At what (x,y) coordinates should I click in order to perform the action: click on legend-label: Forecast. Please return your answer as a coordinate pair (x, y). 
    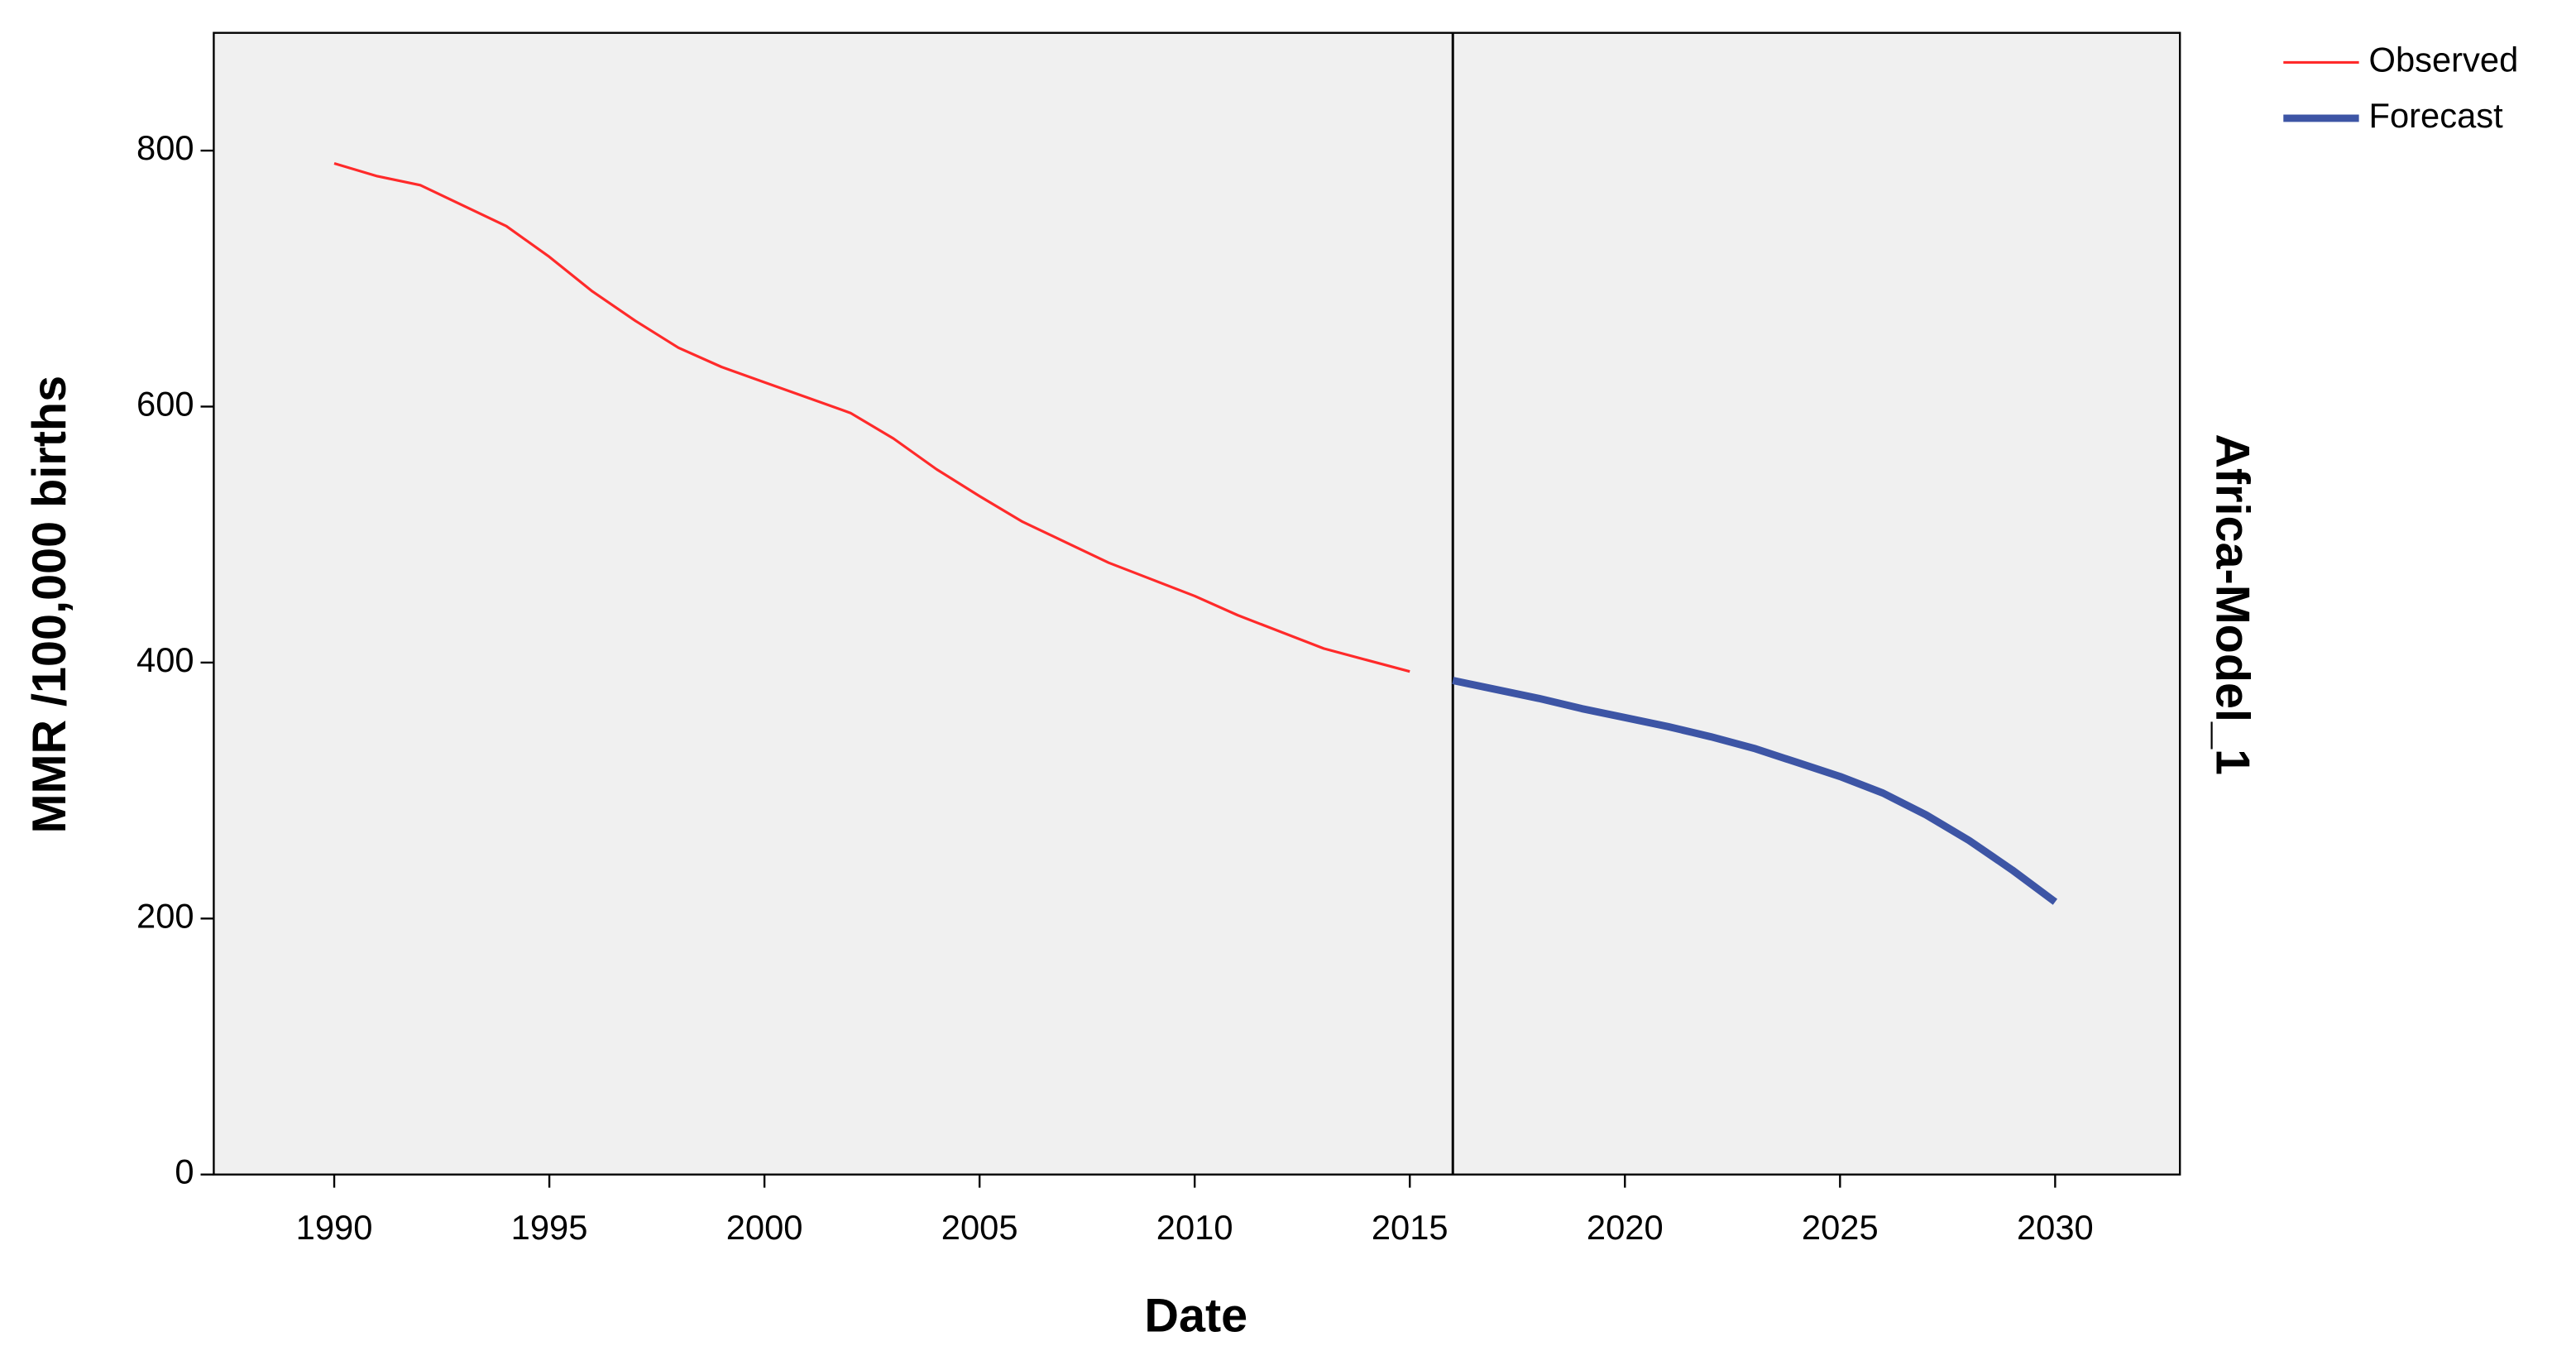
    Looking at the image, I should click on (2436, 115).